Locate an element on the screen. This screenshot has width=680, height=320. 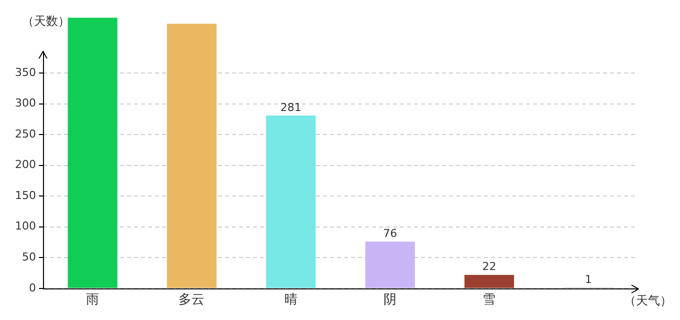
y-tick-label: 350 is located at coordinates (25, 72).